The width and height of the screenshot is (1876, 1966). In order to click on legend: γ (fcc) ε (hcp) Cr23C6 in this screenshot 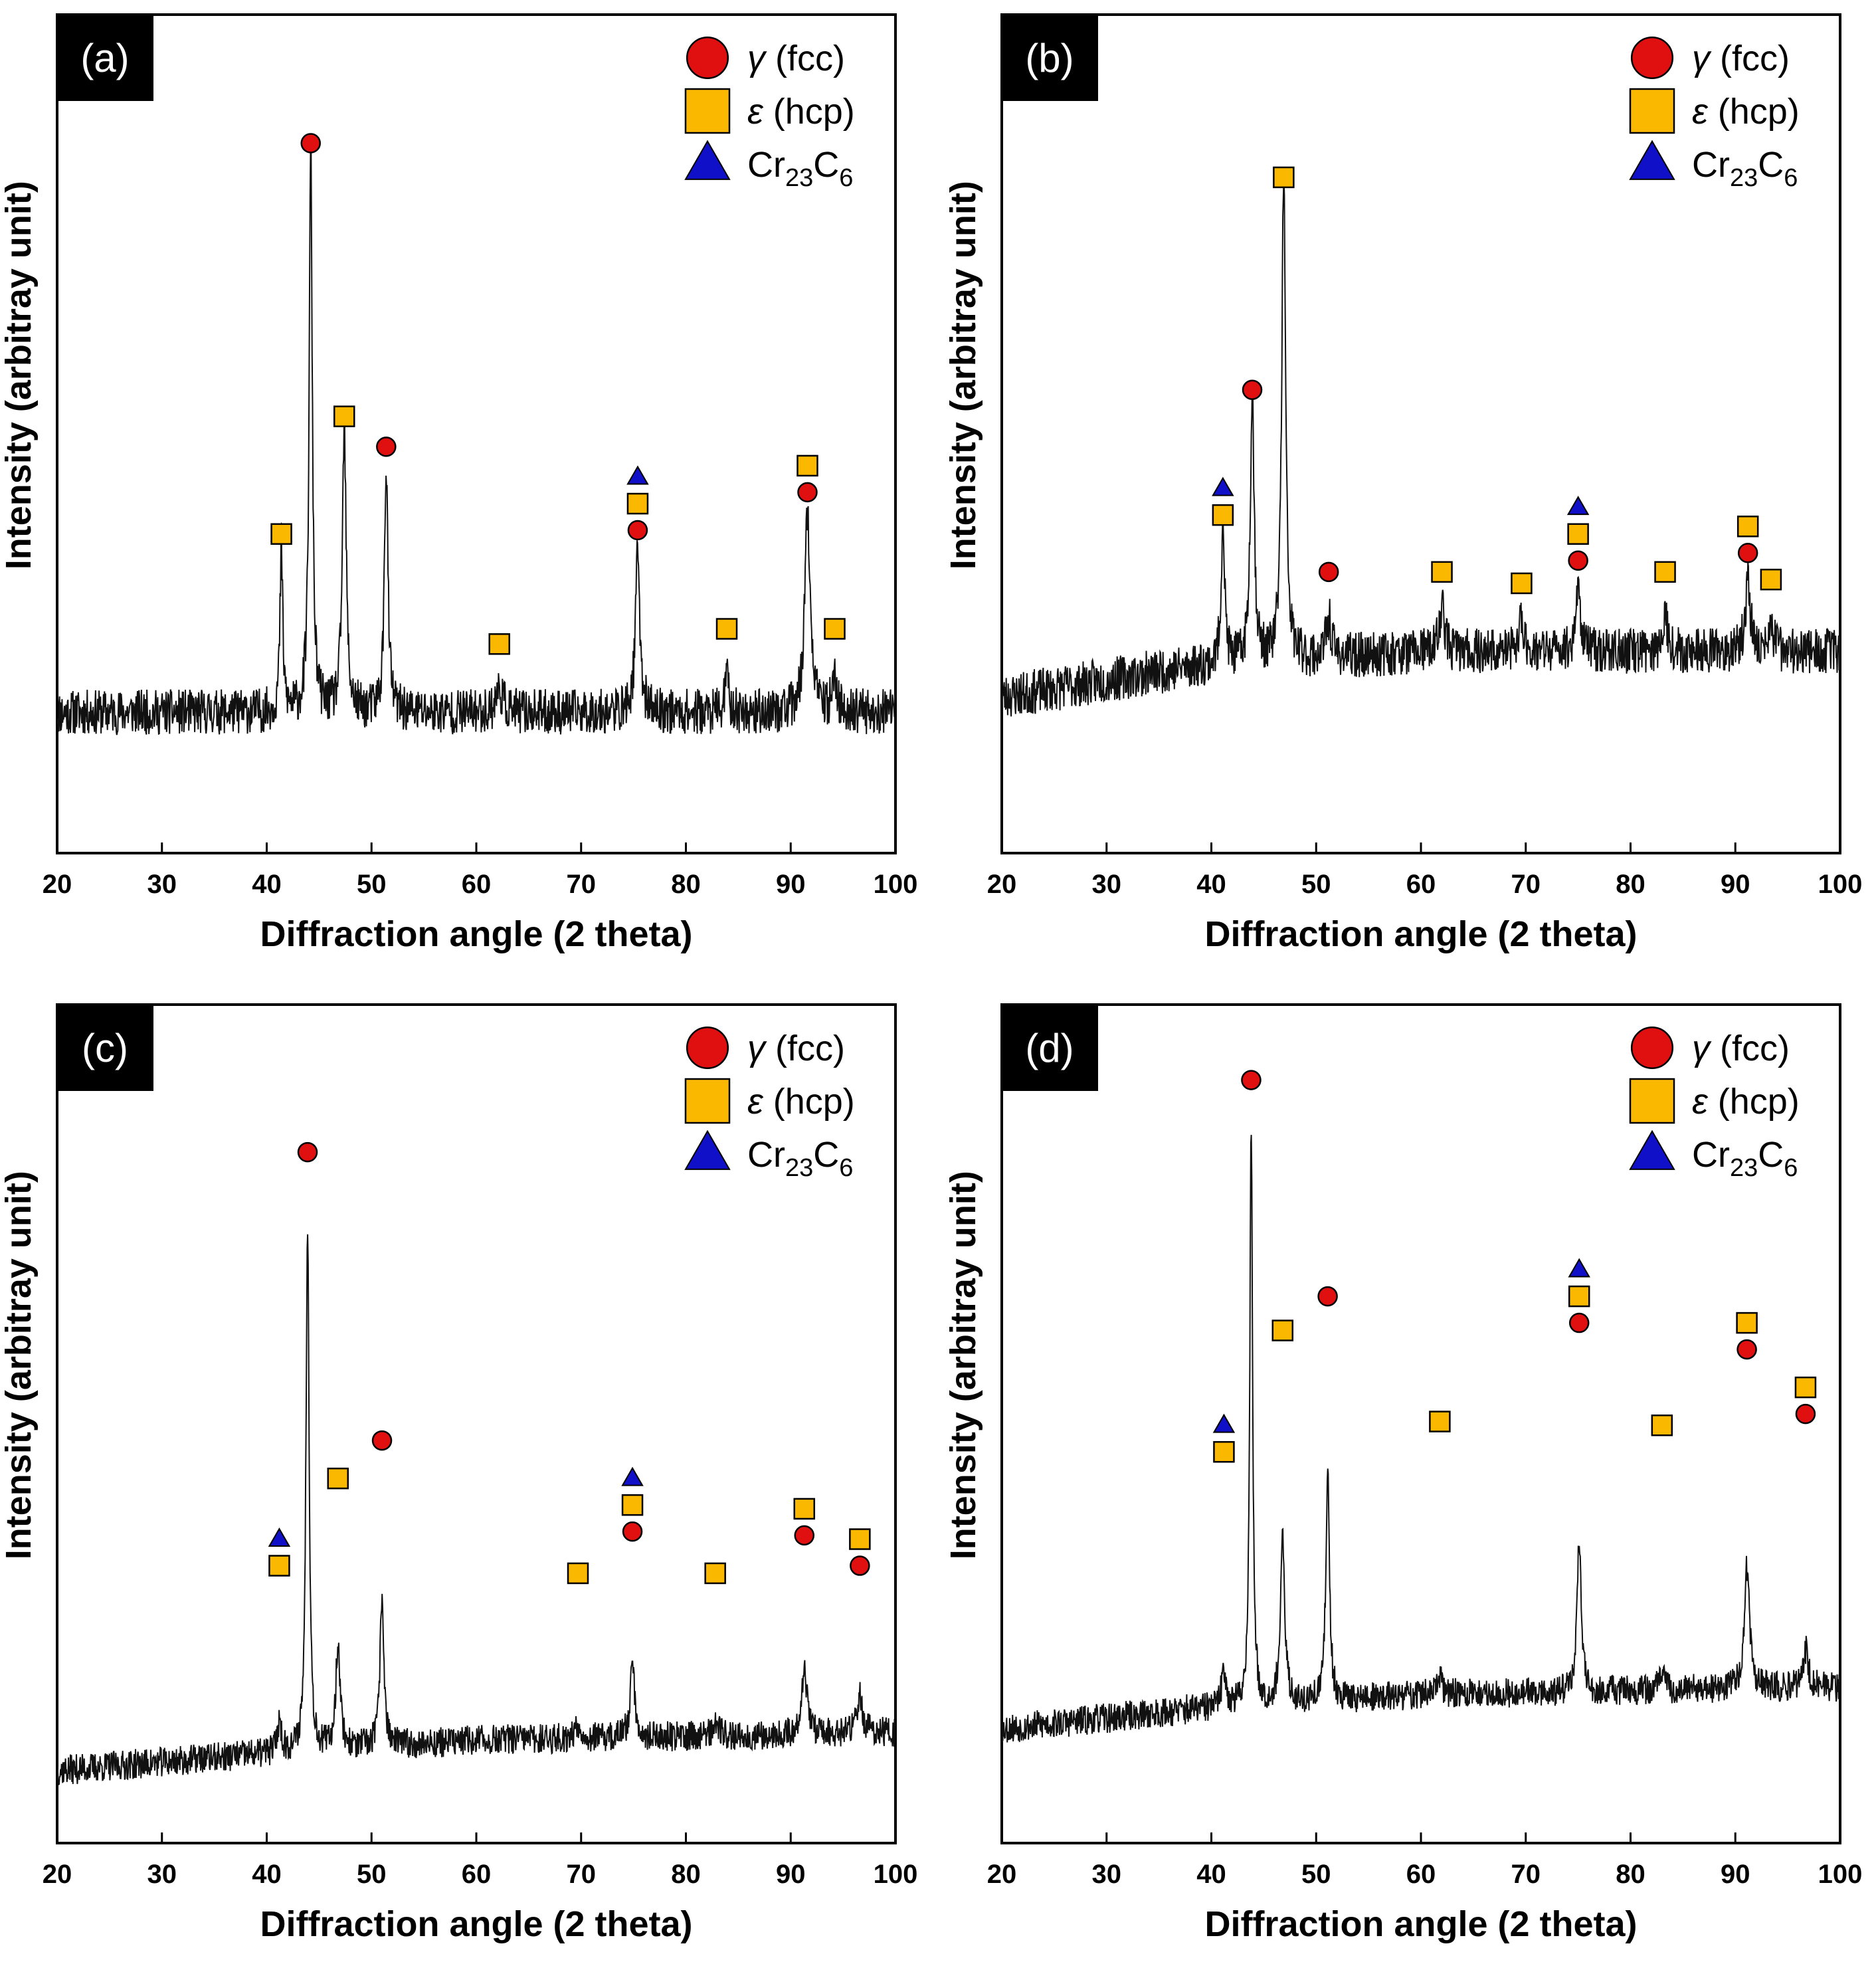, I will do `click(769, 114)`.